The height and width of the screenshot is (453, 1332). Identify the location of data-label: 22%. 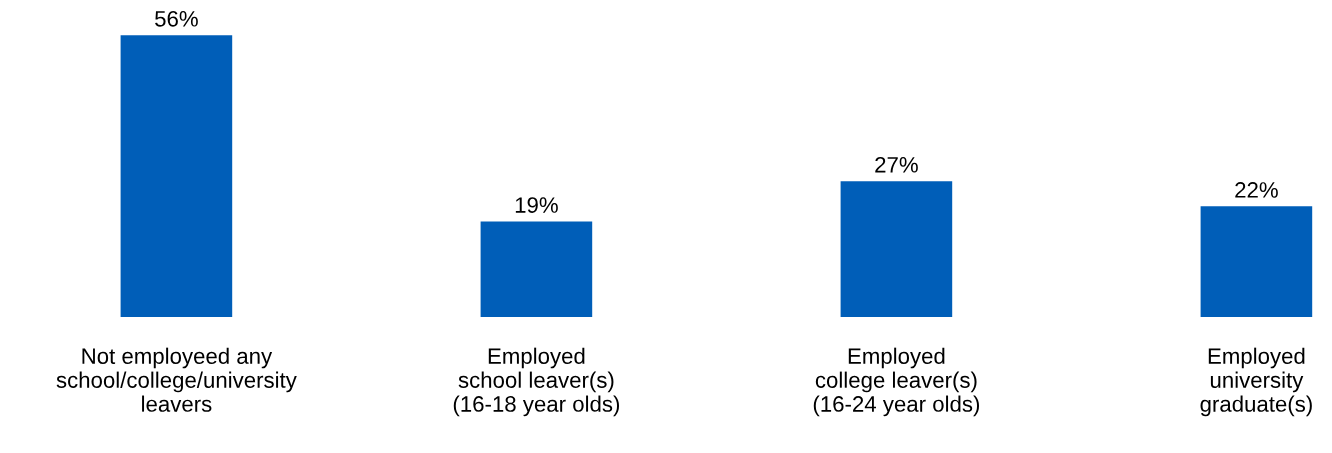
(1256, 190).